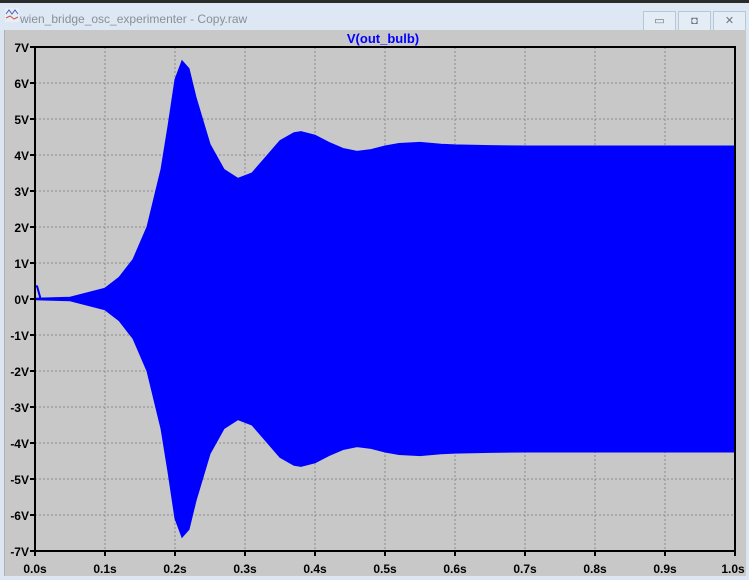 The image size is (749, 580). What do you see at coordinates (19, 444) in the screenshot?
I see `y-tick-label: -4V` at bounding box center [19, 444].